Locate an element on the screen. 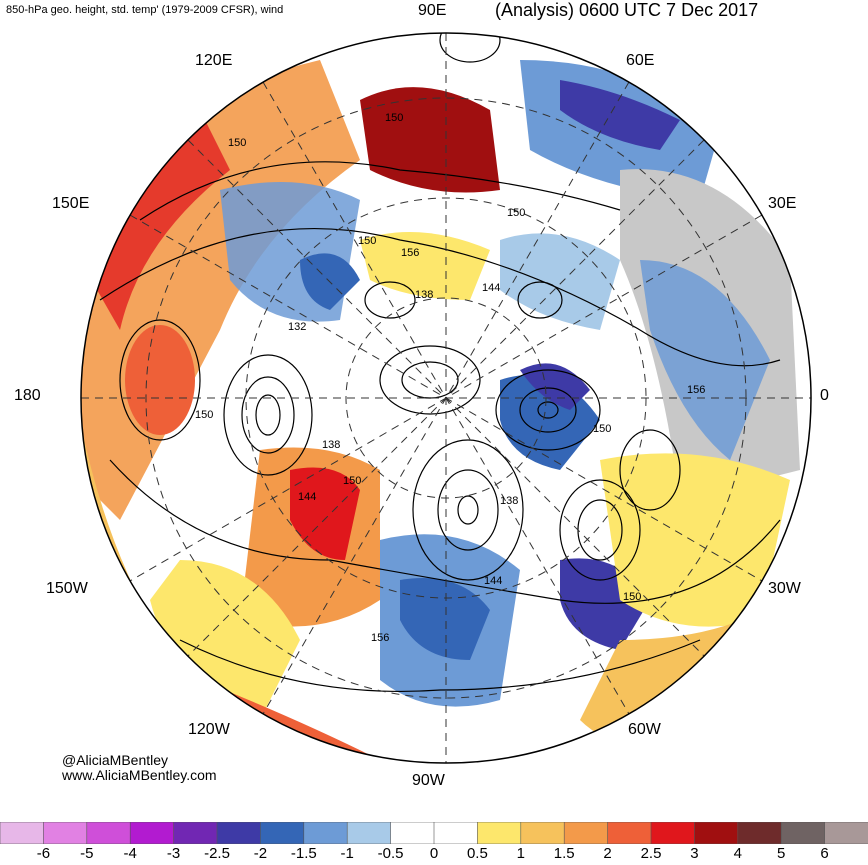 This screenshot has height=865, width=868. longitude-label-30e: 30E is located at coordinates (782, 203).